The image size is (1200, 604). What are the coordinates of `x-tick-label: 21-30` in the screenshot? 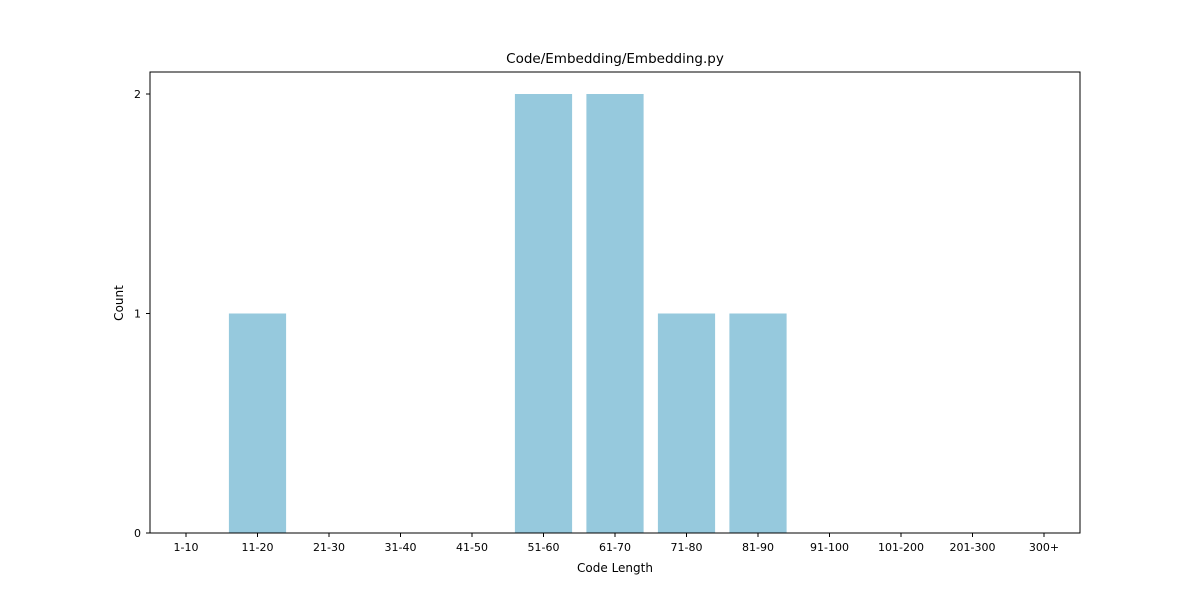 It's located at (329, 547).